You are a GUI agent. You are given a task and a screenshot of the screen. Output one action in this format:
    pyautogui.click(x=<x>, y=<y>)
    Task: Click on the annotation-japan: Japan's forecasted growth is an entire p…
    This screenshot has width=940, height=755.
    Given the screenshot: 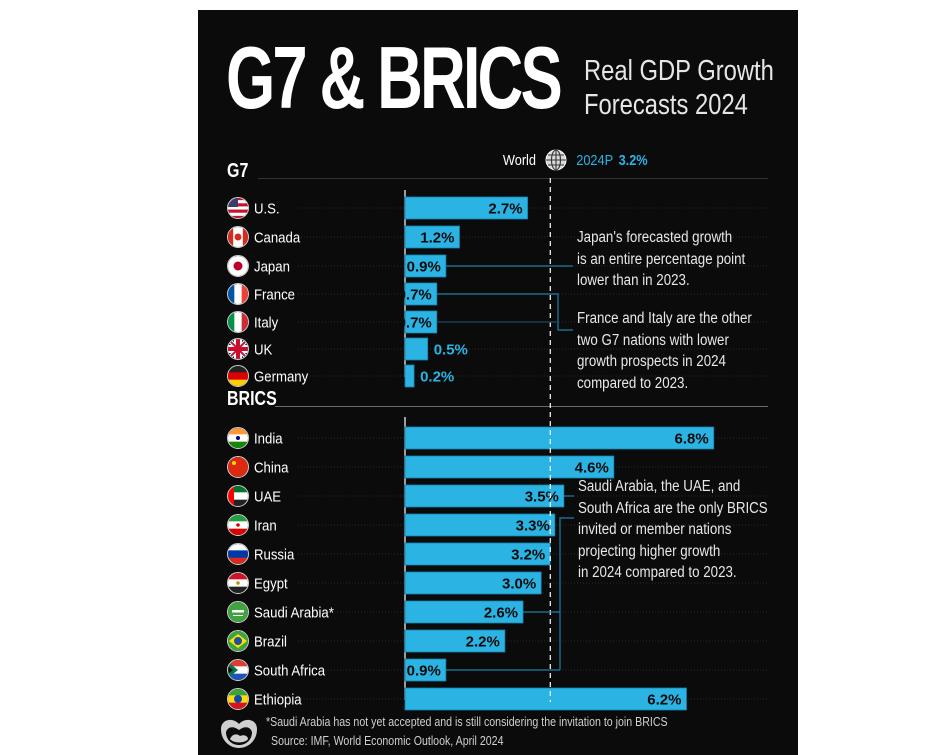 What is the action you would take?
    pyautogui.click(x=661, y=259)
    